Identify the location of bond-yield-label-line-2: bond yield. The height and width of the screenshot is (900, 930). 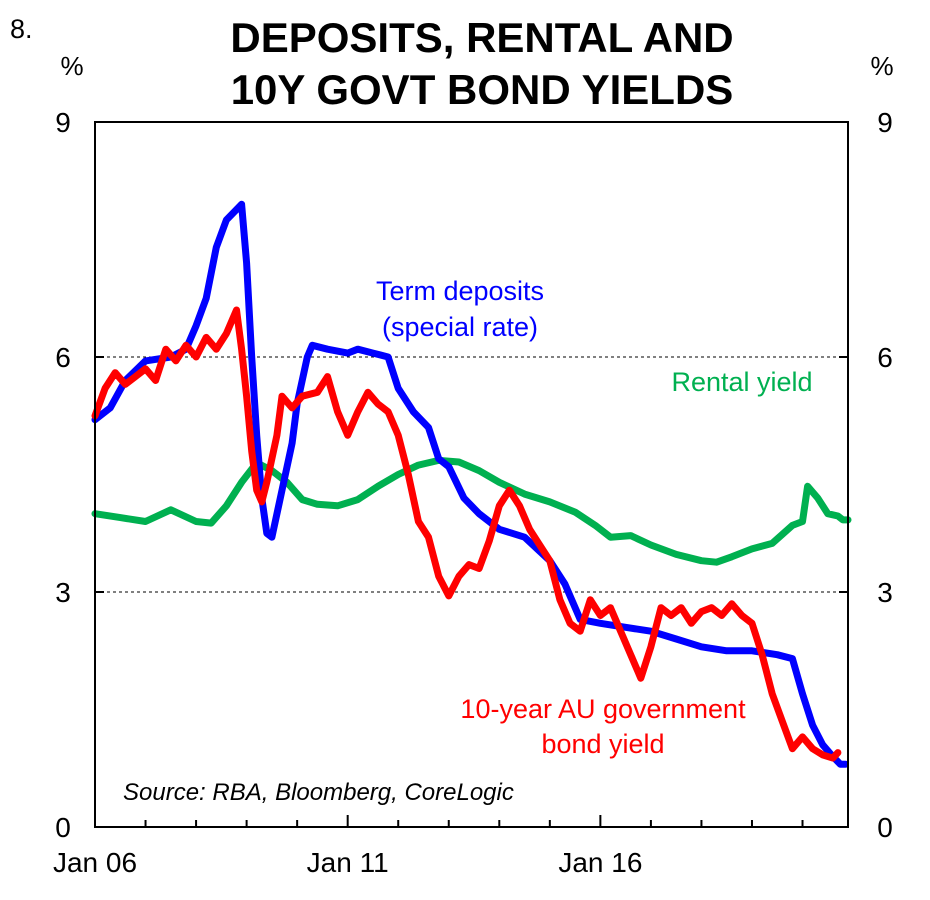
(602, 744).